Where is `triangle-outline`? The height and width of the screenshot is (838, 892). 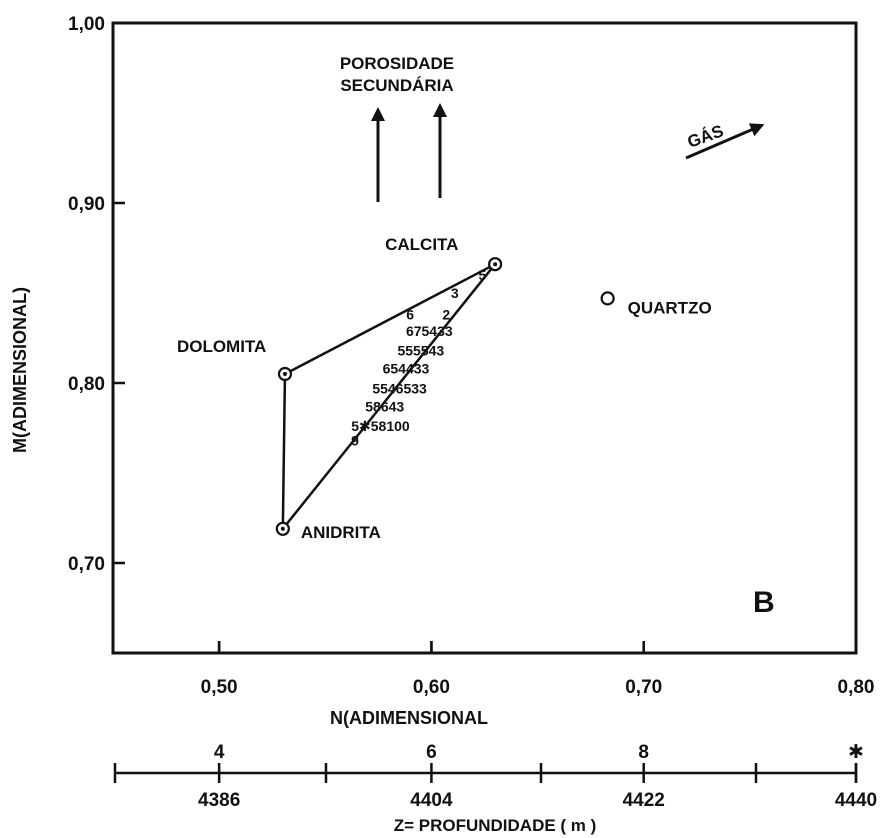 triangle-outline is located at coordinates (389, 398).